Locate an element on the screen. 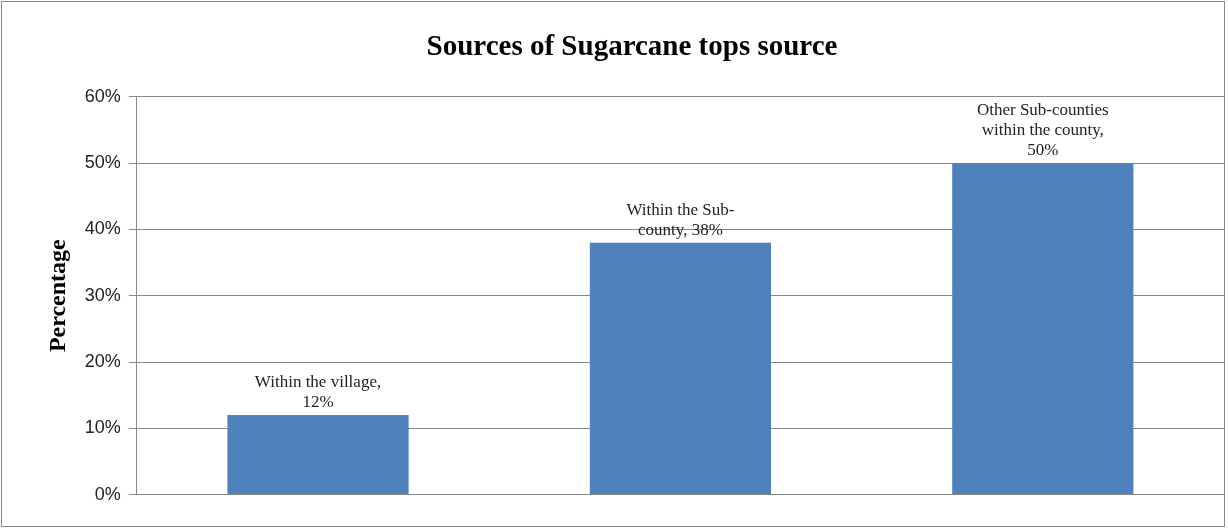  data-label: Within the village, 12% is located at coordinates (318, 392).